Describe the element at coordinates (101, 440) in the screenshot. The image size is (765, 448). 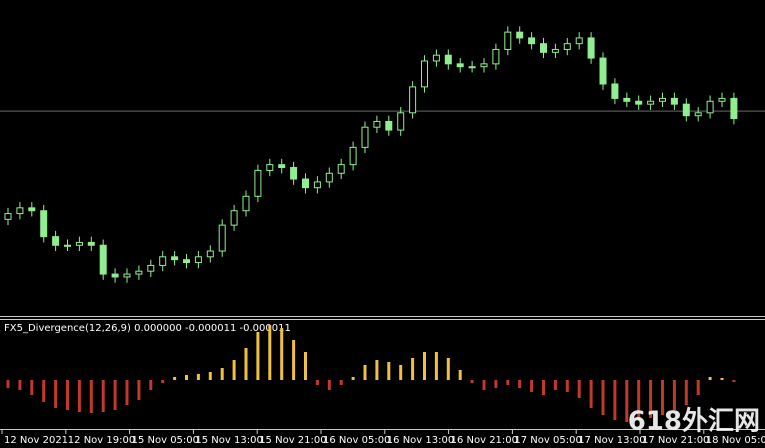
I see `time-label: 12 Nov 19:00` at that location.